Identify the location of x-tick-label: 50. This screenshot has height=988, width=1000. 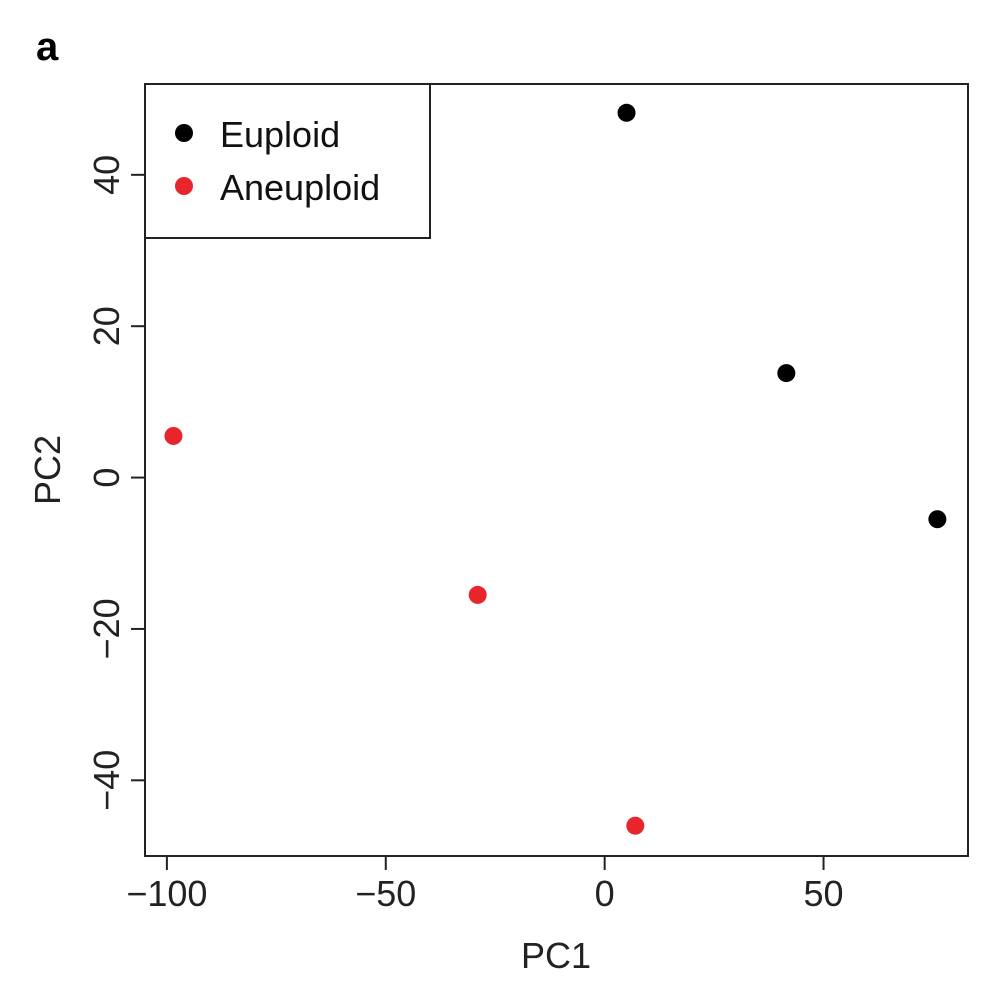
(824, 893).